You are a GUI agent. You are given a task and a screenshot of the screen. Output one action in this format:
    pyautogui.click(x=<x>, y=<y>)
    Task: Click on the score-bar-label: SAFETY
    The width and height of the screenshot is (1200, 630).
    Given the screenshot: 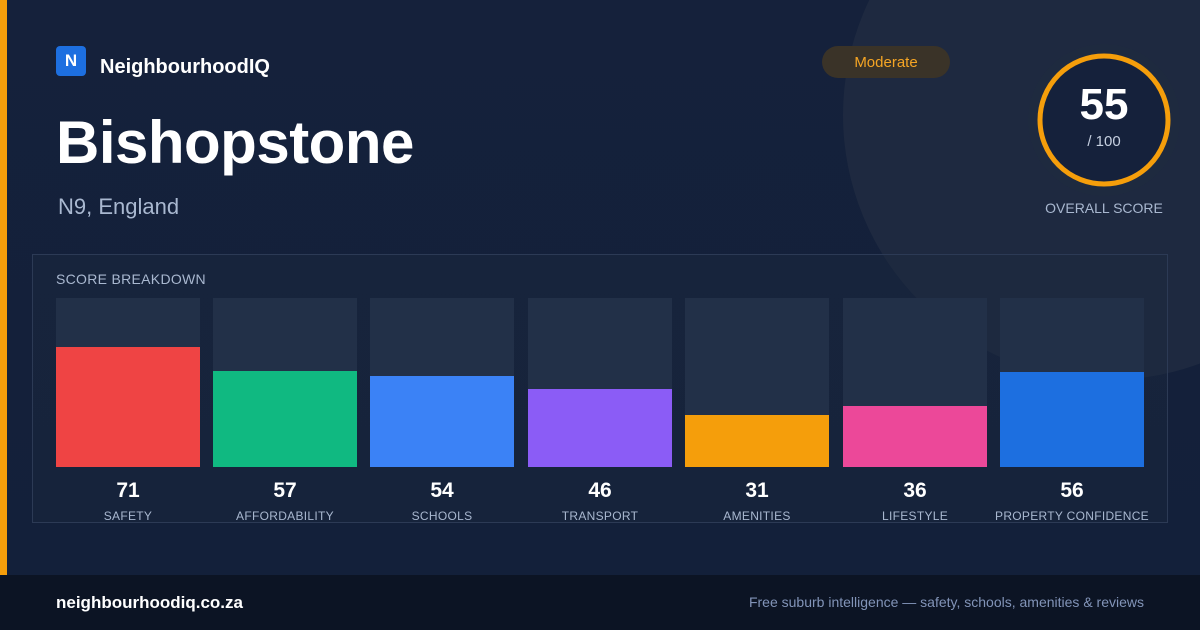 What is the action you would take?
    pyautogui.click(x=128, y=516)
    